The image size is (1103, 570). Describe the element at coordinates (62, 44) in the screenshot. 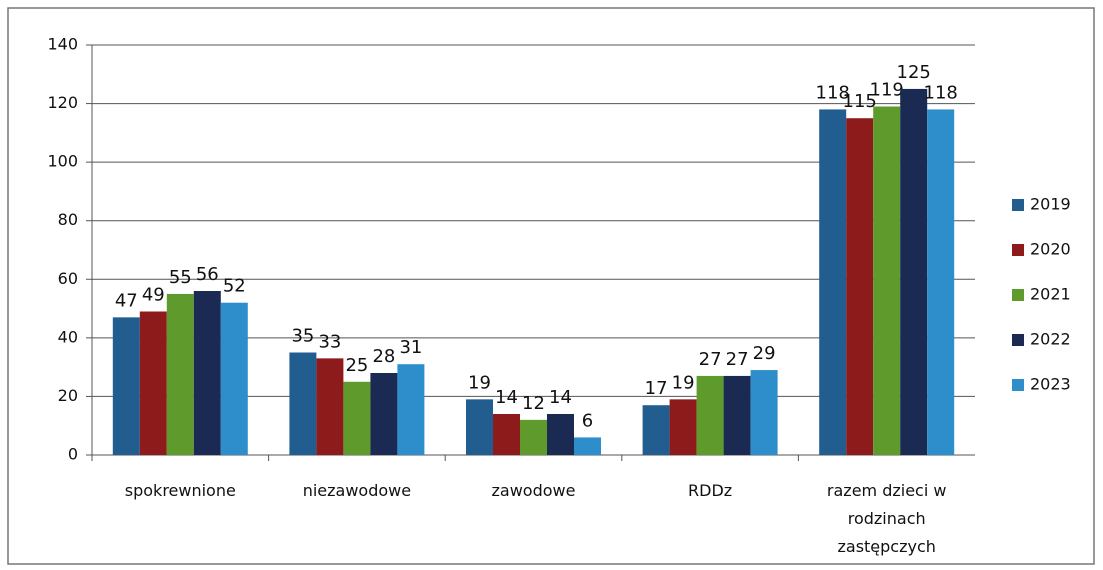

I see `y-tick-label: 140` at that location.